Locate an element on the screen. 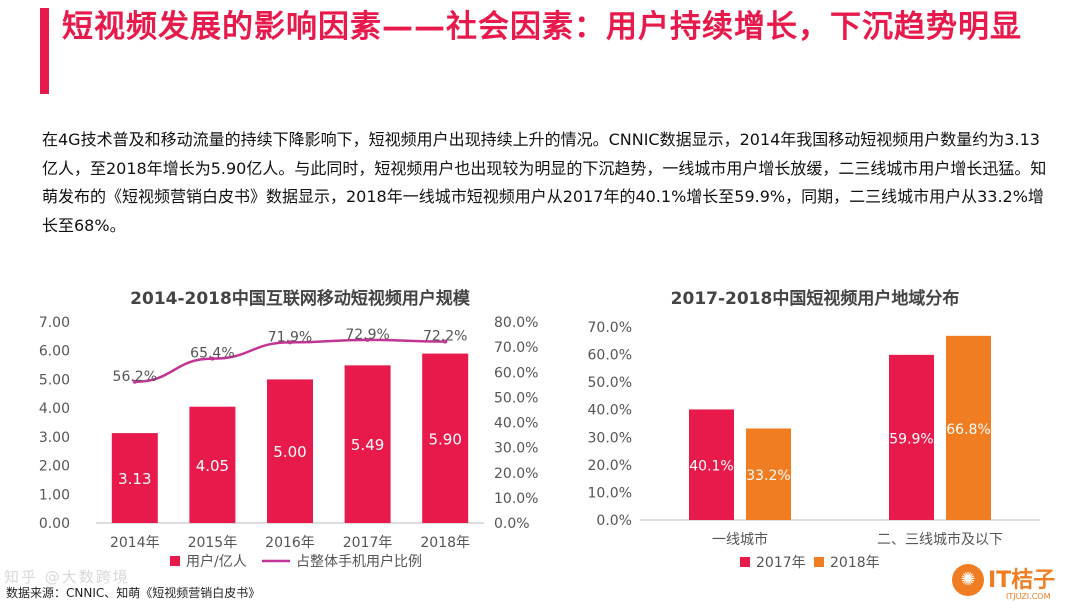  left-axis-tick-label: 5.00 is located at coordinates (54, 380).